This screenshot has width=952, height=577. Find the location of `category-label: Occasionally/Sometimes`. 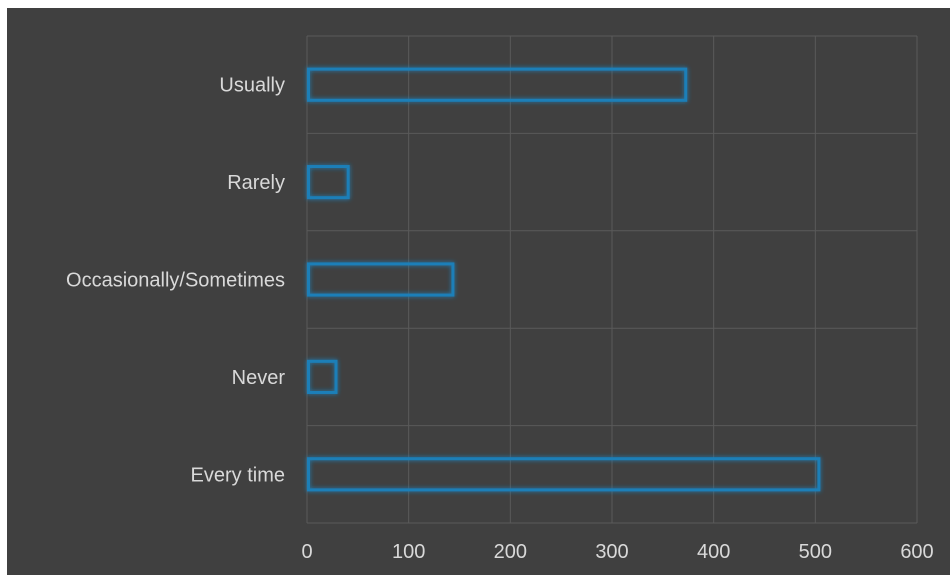

category-label: Occasionally/Sometimes is located at coordinates (175, 281).